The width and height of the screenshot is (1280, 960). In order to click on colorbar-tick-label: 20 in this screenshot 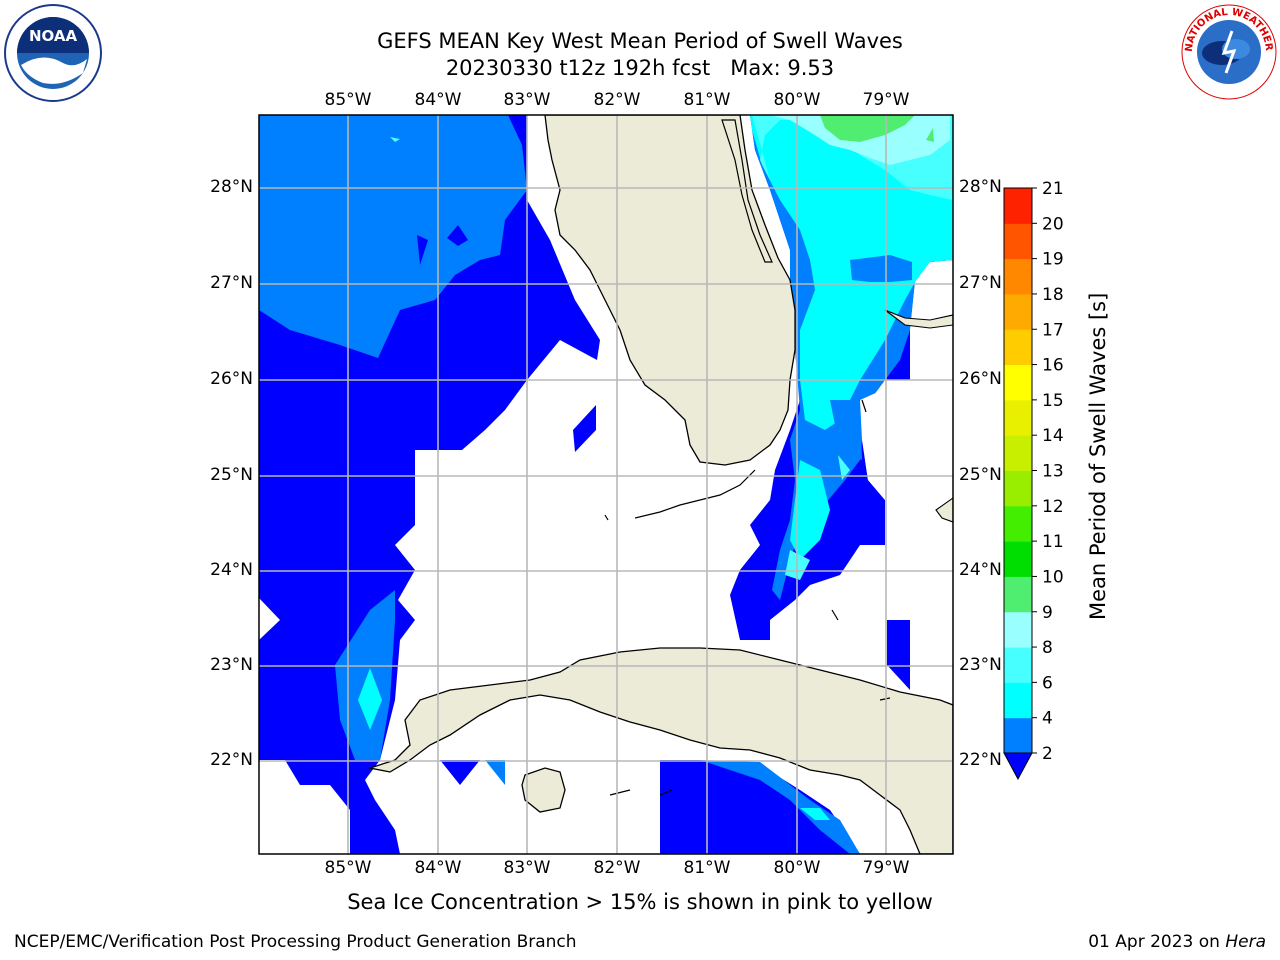, I will do `click(1053, 224)`.